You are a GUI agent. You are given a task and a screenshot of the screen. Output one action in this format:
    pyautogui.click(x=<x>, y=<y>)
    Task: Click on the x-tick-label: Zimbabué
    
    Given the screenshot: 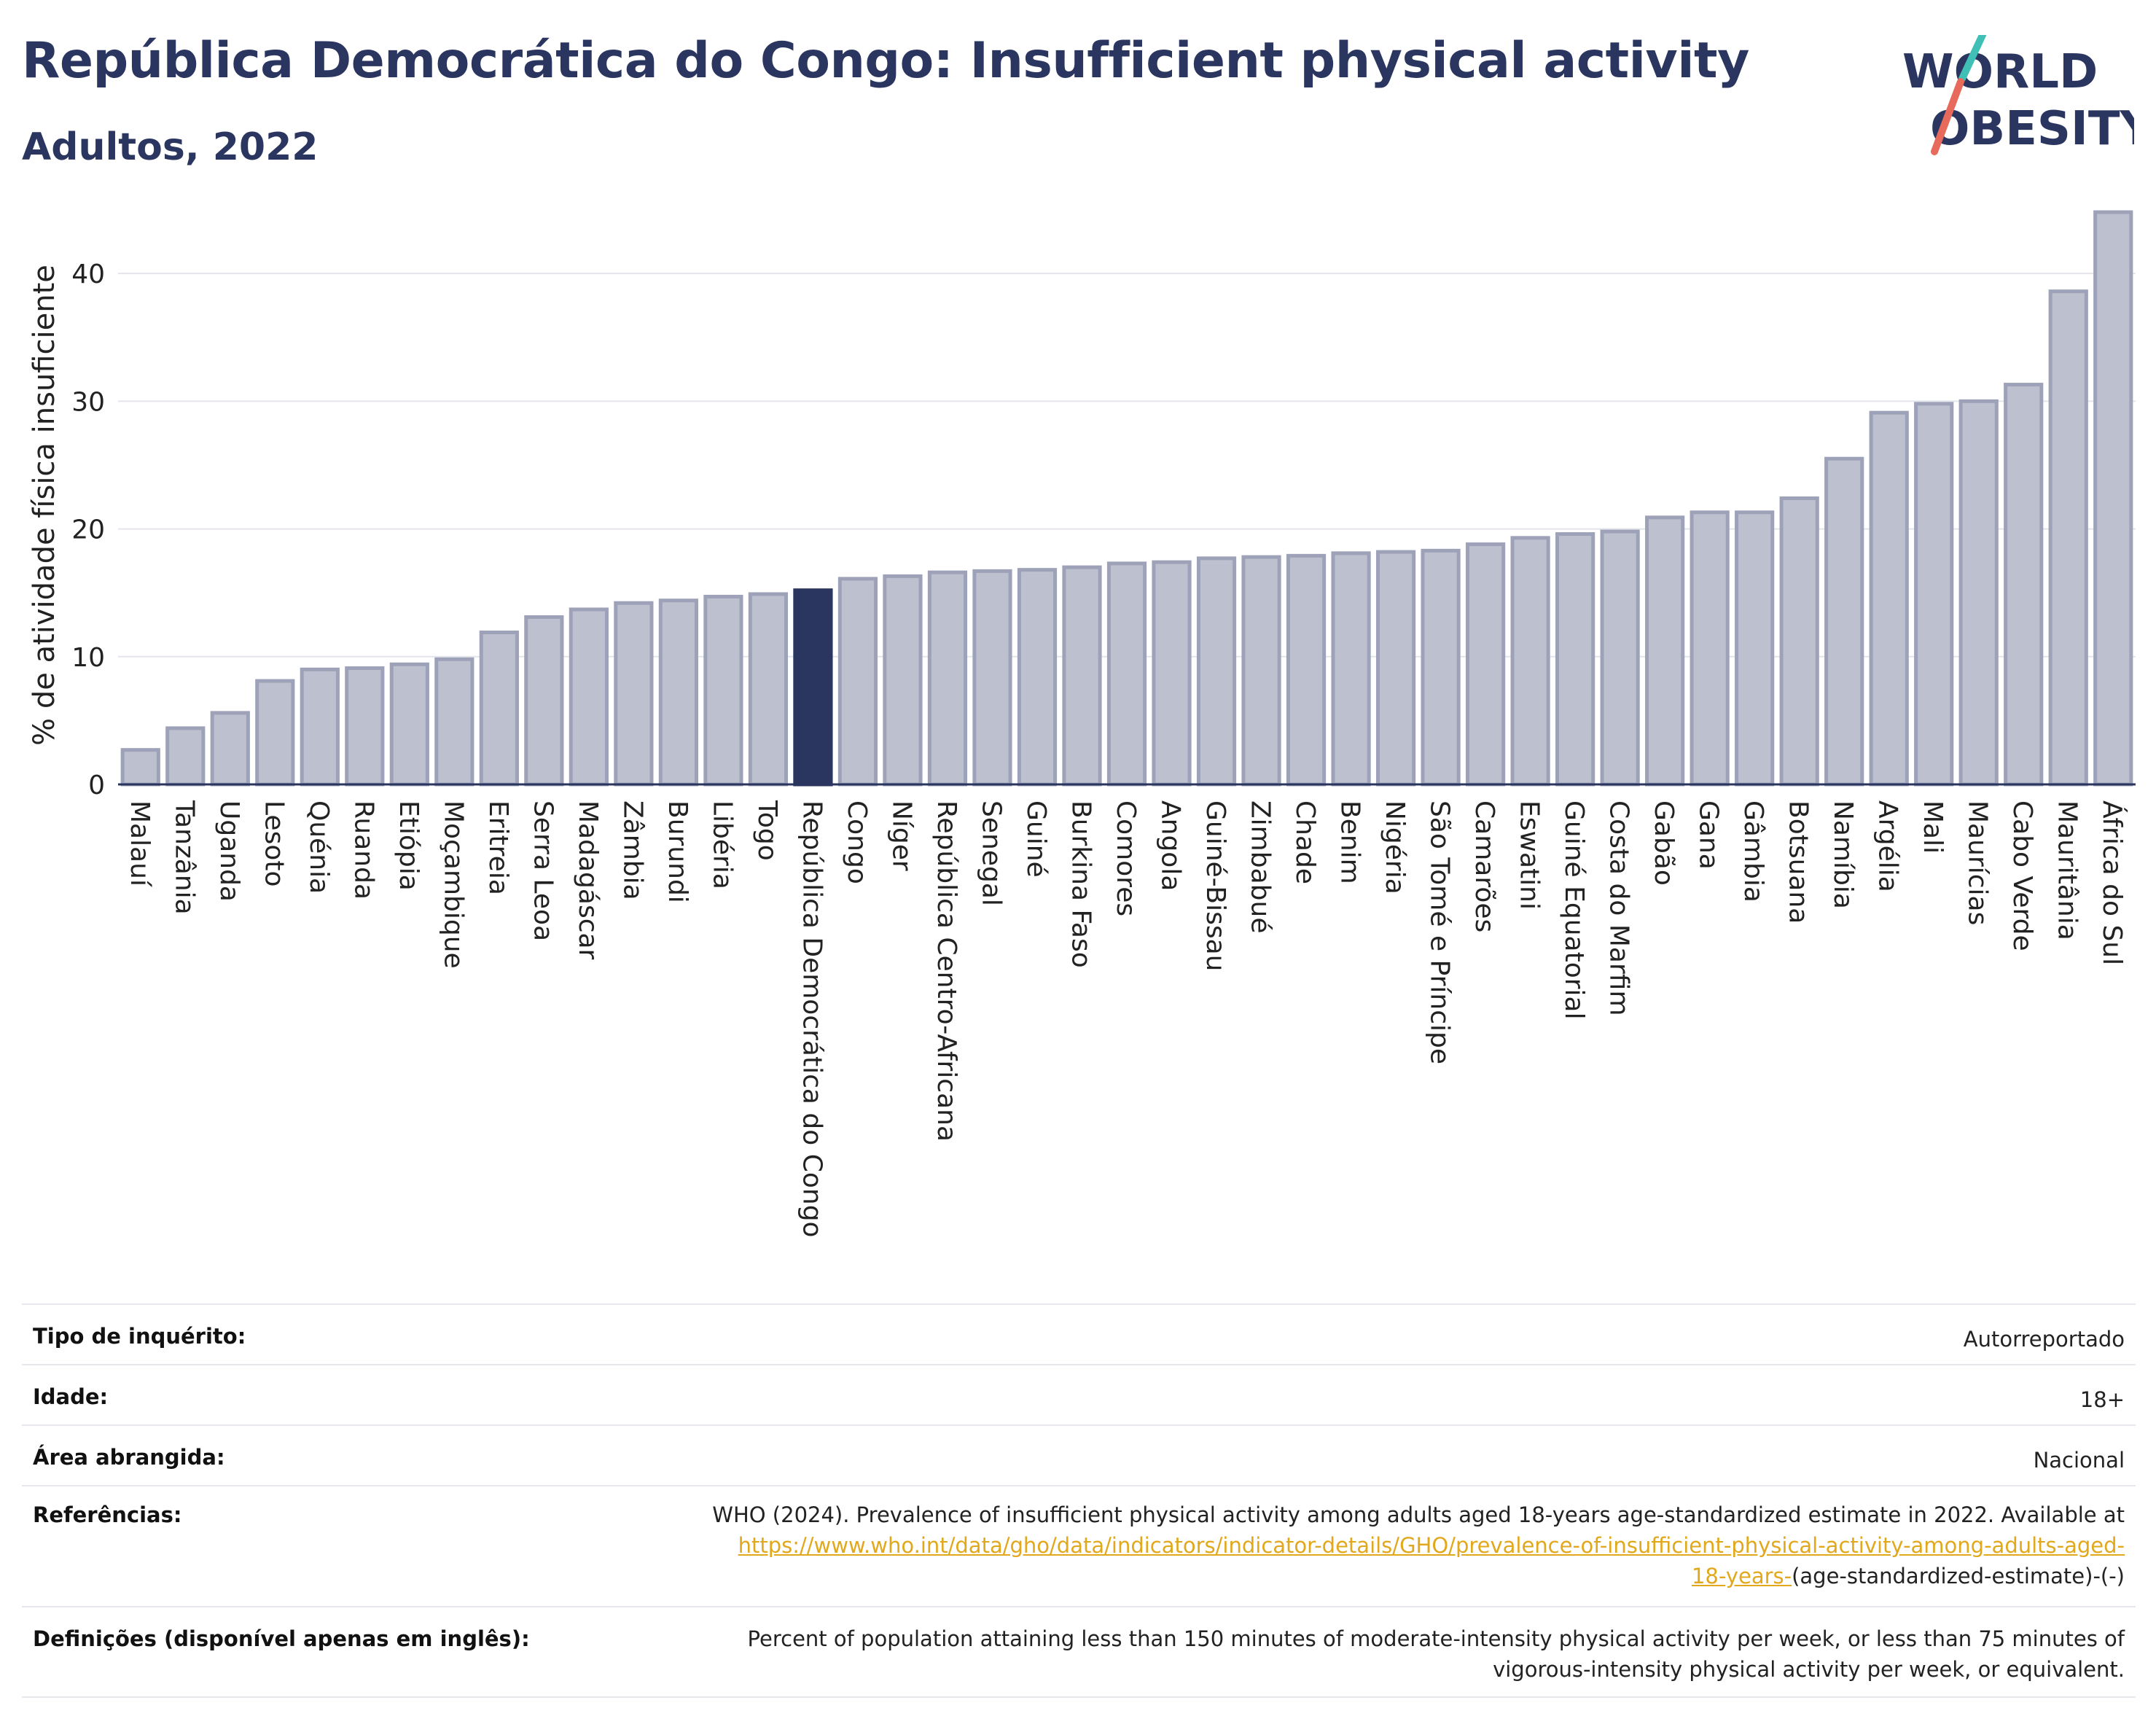 What is the action you would take?
    pyautogui.click(x=1261, y=866)
    